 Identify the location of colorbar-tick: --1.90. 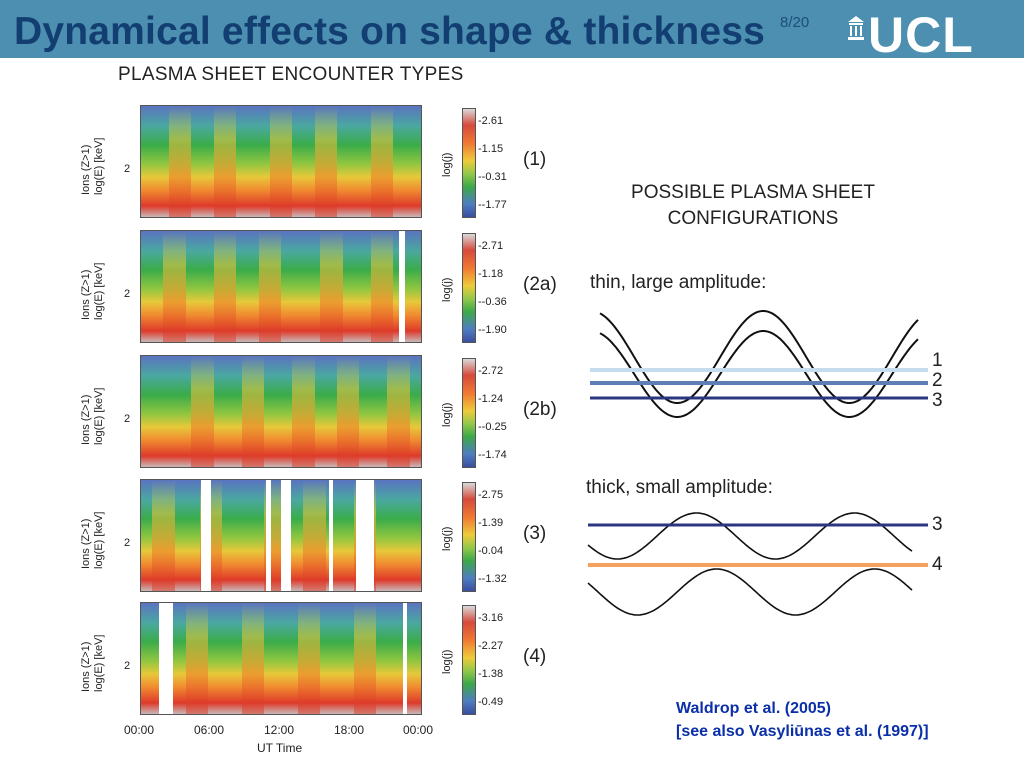
(492, 330).